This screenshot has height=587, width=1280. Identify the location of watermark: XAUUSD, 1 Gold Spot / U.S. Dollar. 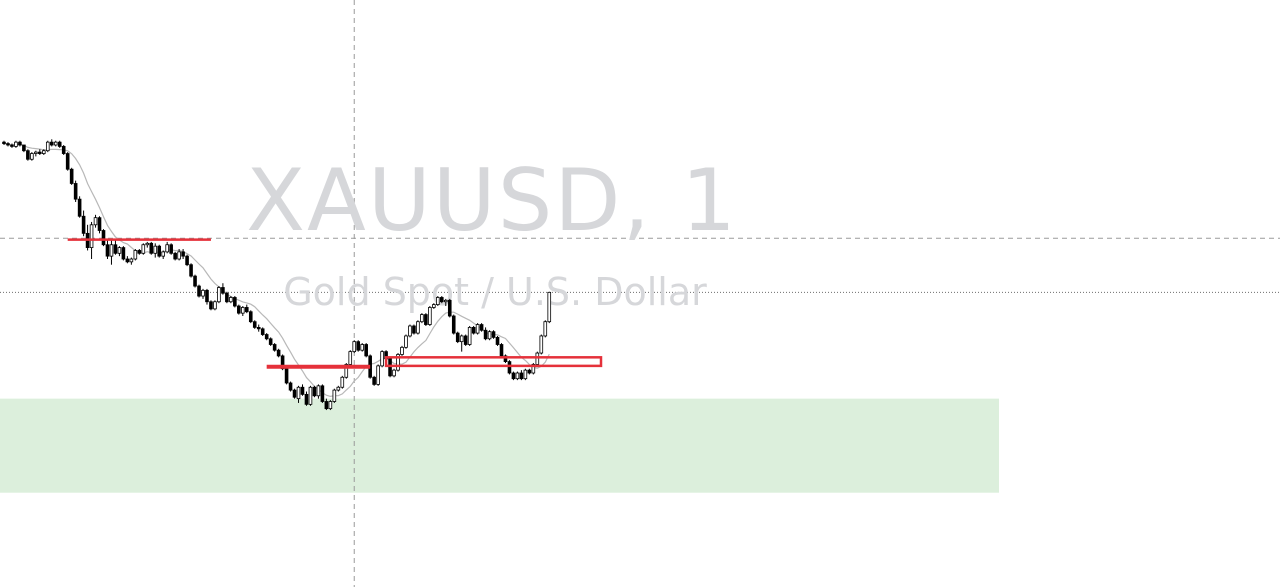
(491, 232).